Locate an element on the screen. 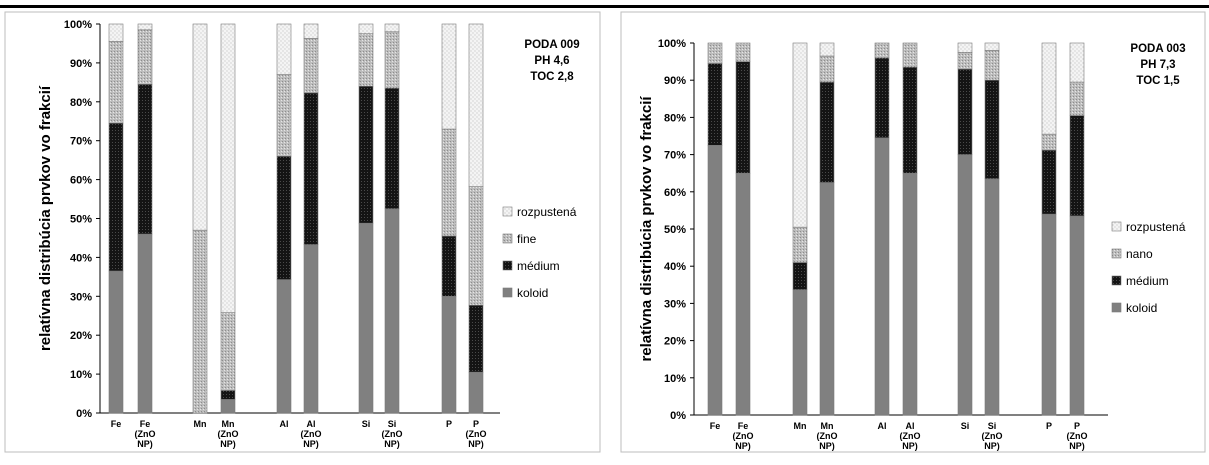 The image size is (1209, 465). y-tick-label: 10% is located at coordinates (675, 379).